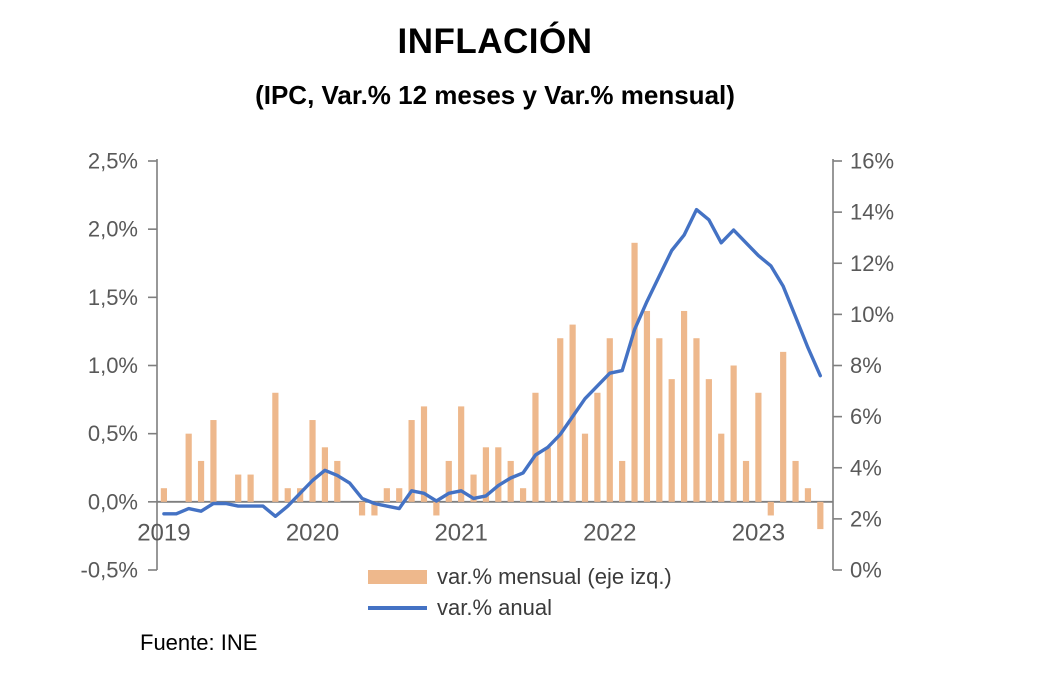 This screenshot has width=1046, height=682. What do you see at coordinates (113, 161) in the screenshot?
I see `left-axis-tick-label: 2,5%` at bounding box center [113, 161].